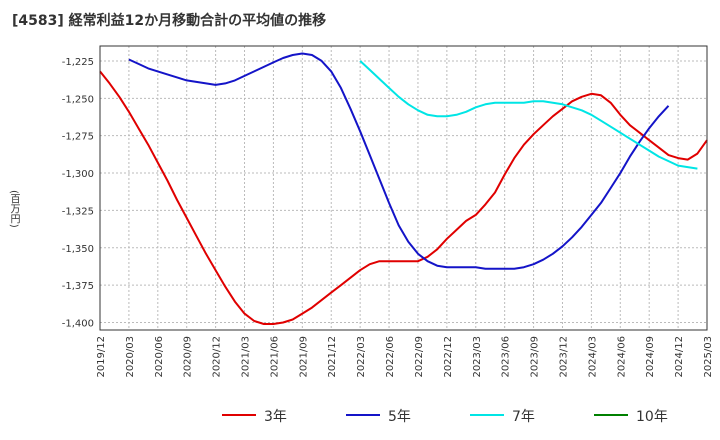  Describe the element at coordinates (528, 115) in the screenshot. I see `series-line-7年` at that location.